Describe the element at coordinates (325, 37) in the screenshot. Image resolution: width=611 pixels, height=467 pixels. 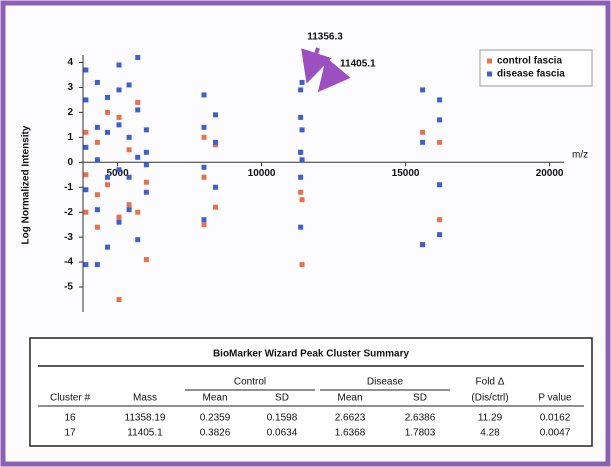
I see `annotation: 11356.3` at that location.